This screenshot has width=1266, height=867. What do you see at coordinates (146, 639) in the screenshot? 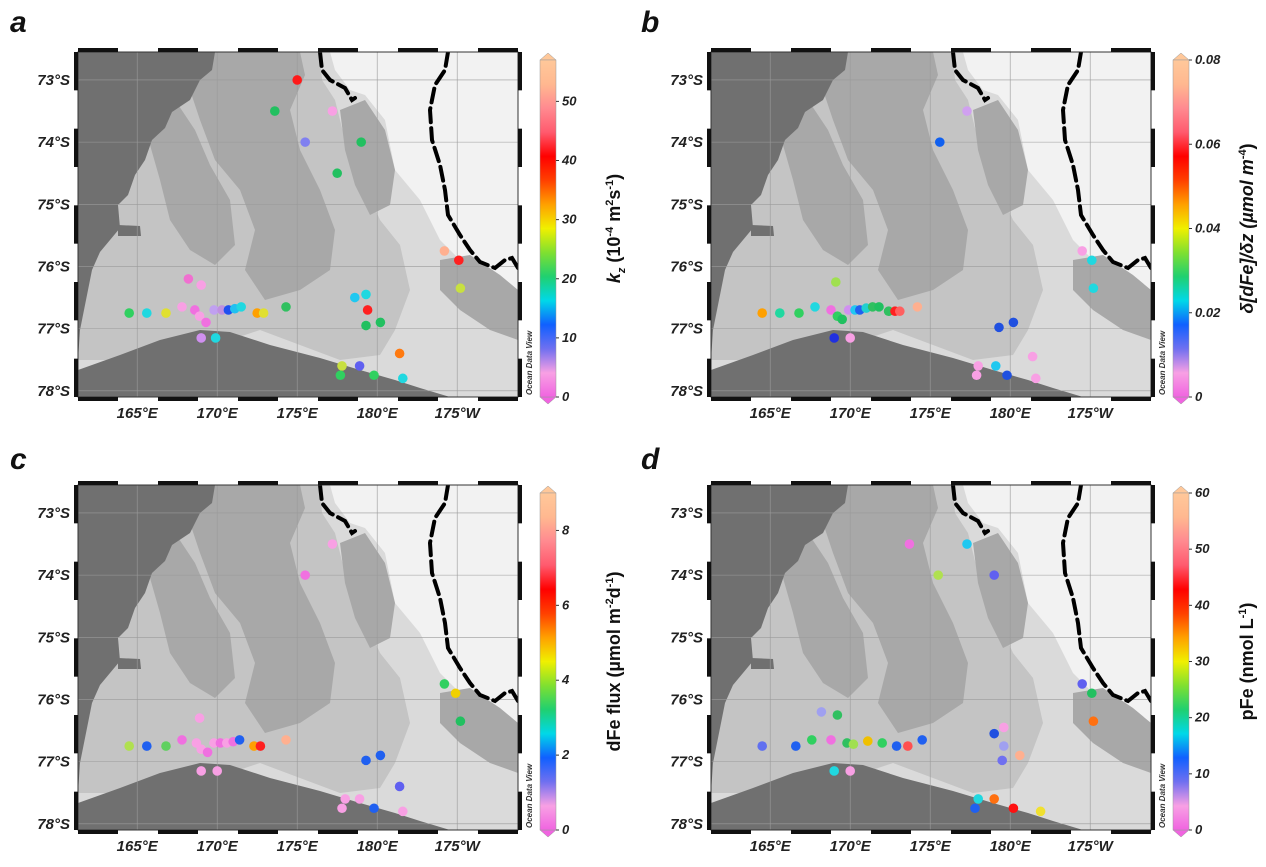
I see `land-victoria` at bounding box center [146, 639].